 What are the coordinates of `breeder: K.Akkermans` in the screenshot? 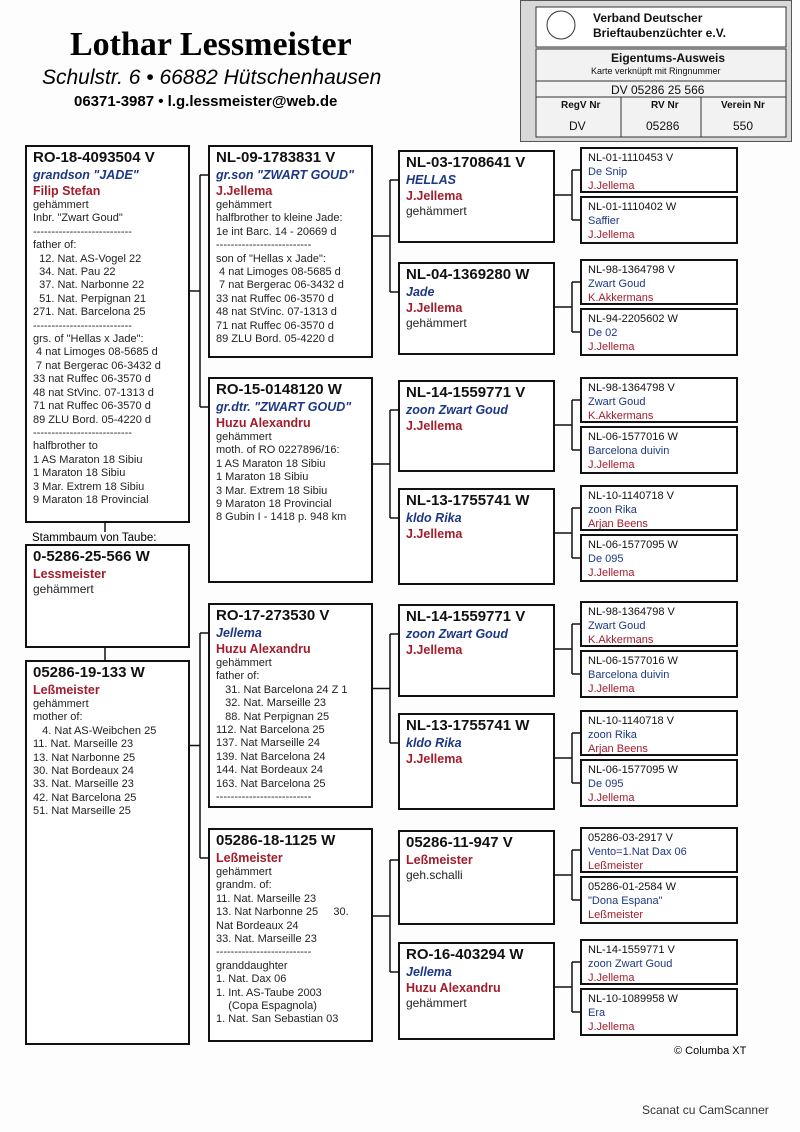 It's located at (621, 416).